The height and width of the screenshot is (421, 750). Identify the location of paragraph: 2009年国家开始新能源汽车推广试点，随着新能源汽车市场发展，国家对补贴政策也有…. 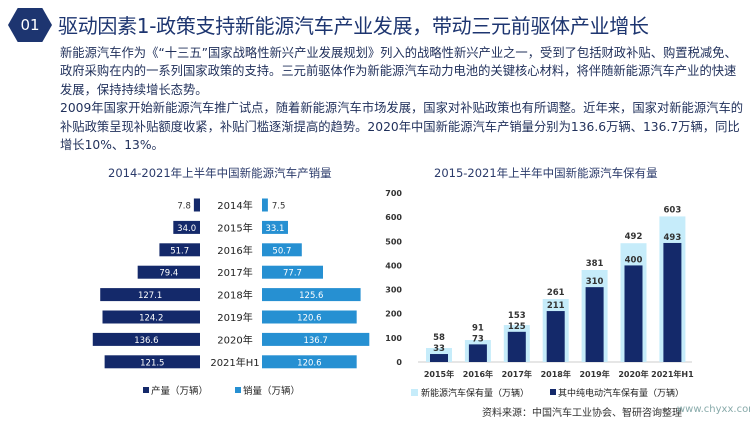
(402, 127).